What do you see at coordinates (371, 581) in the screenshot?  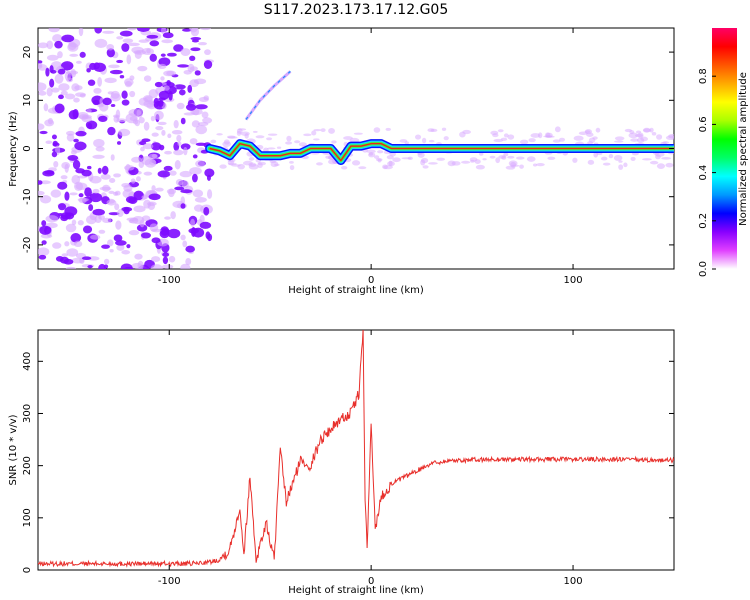 I see `bottom-x-tick-label: 0` at bounding box center [371, 581].